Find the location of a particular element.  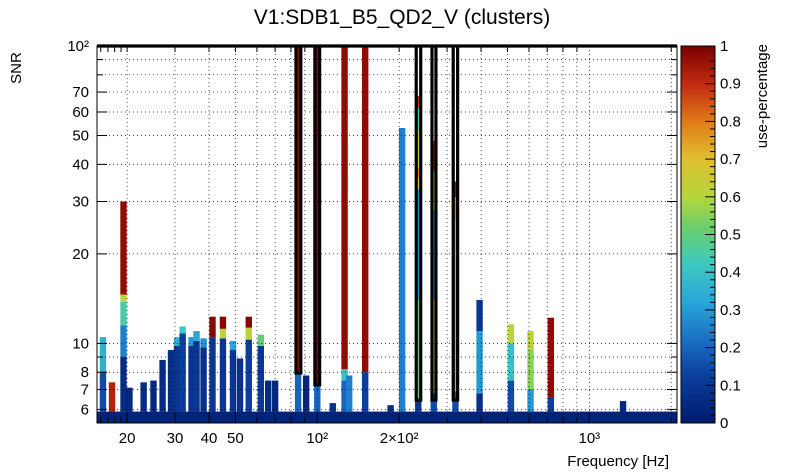

color-scale-tick-label: 0.9 is located at coordinates (730, 84).